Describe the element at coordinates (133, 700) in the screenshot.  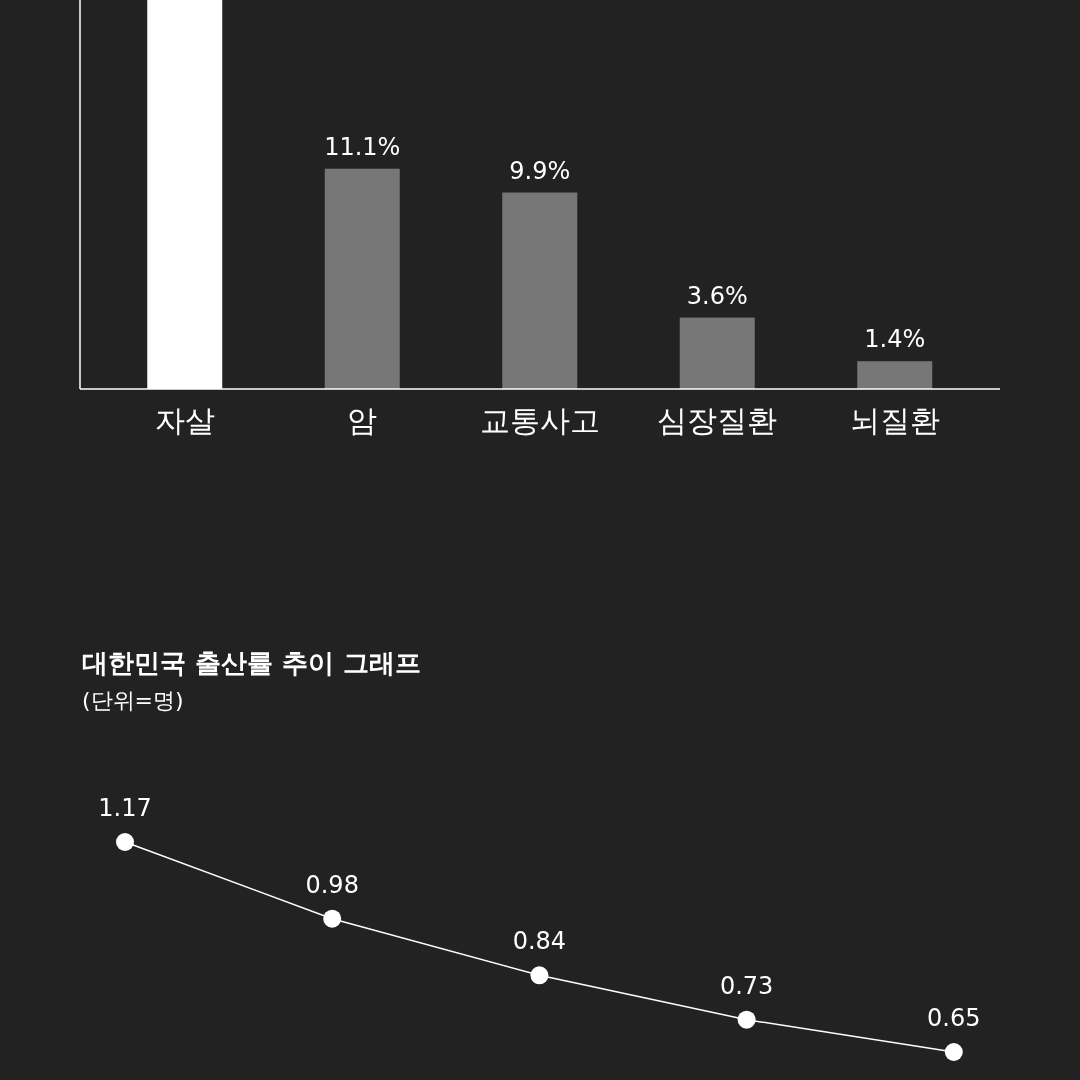
I see `chart-subtitle: (단위=명)` at that location.